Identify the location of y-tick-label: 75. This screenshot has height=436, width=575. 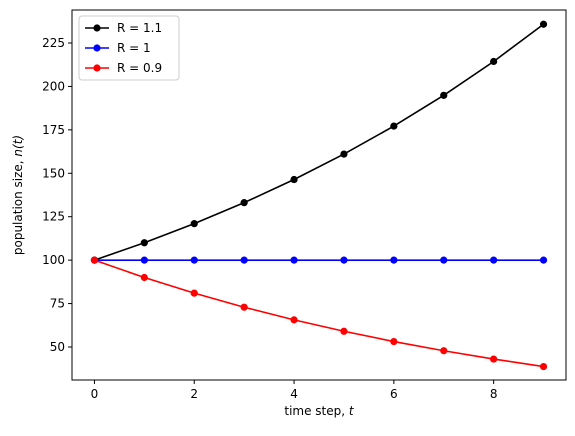
(57, 304).